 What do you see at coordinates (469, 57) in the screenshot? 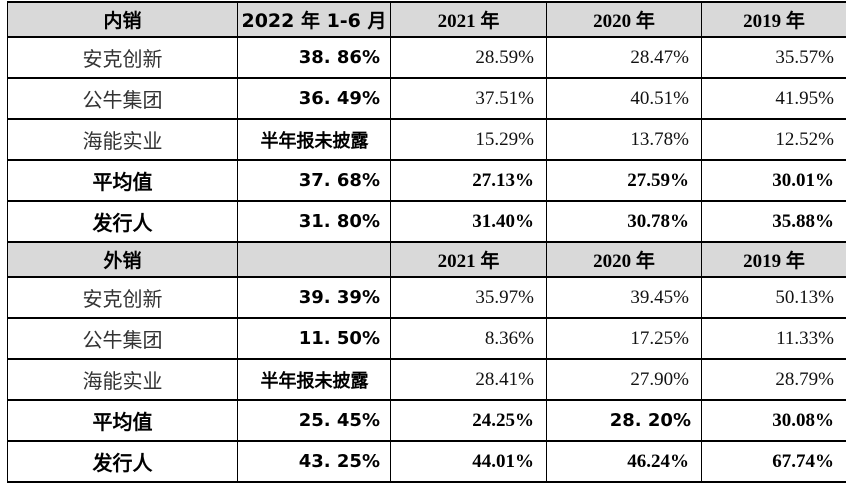
I see `cell-value: 28.59%` at bounding box center [469, 57].